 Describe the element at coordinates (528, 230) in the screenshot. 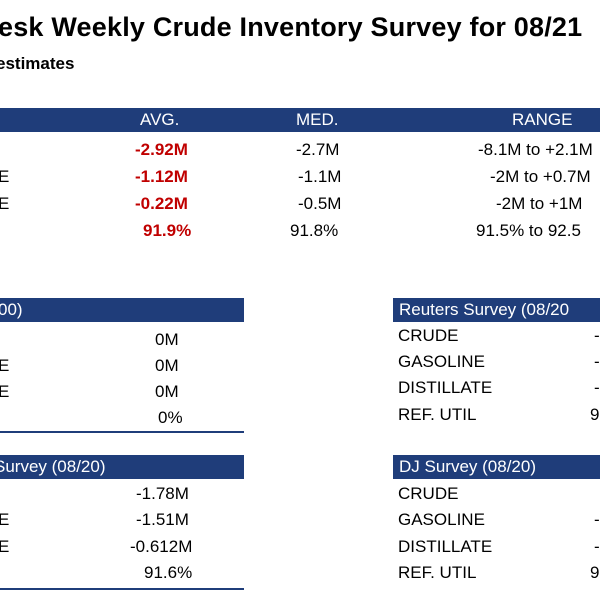

I see `range-value: 91.5% to 92.5` at that location.